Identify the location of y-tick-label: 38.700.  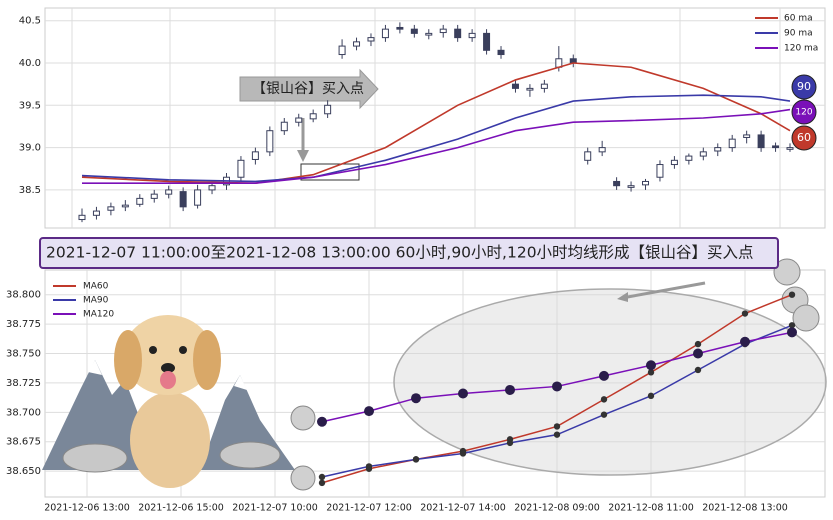
(23, 412).